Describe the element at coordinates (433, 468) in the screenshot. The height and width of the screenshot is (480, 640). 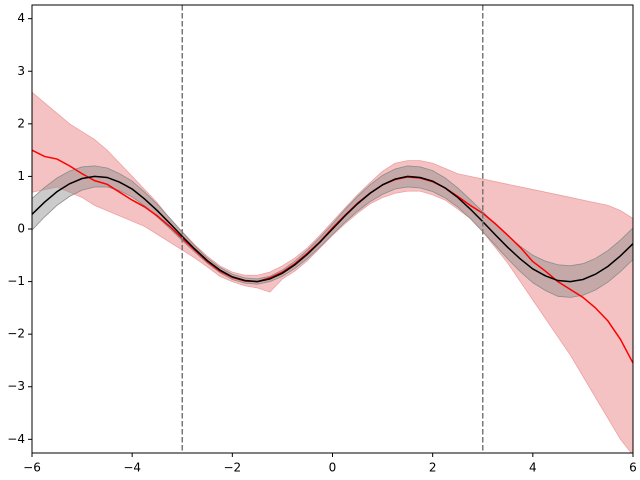
I see `x-tick-label: 2` at that location.